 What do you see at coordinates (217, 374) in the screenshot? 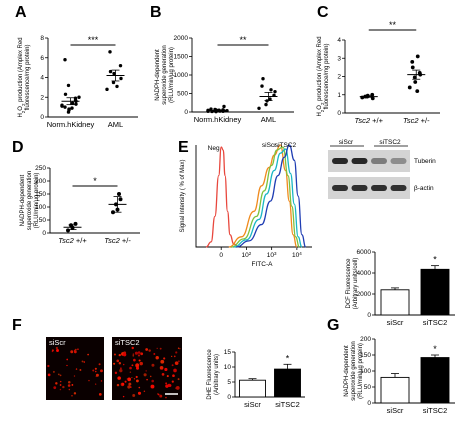
I see `F-bar-ylabel-line: (Arbitrary units)` at bounding box center [217, 374].